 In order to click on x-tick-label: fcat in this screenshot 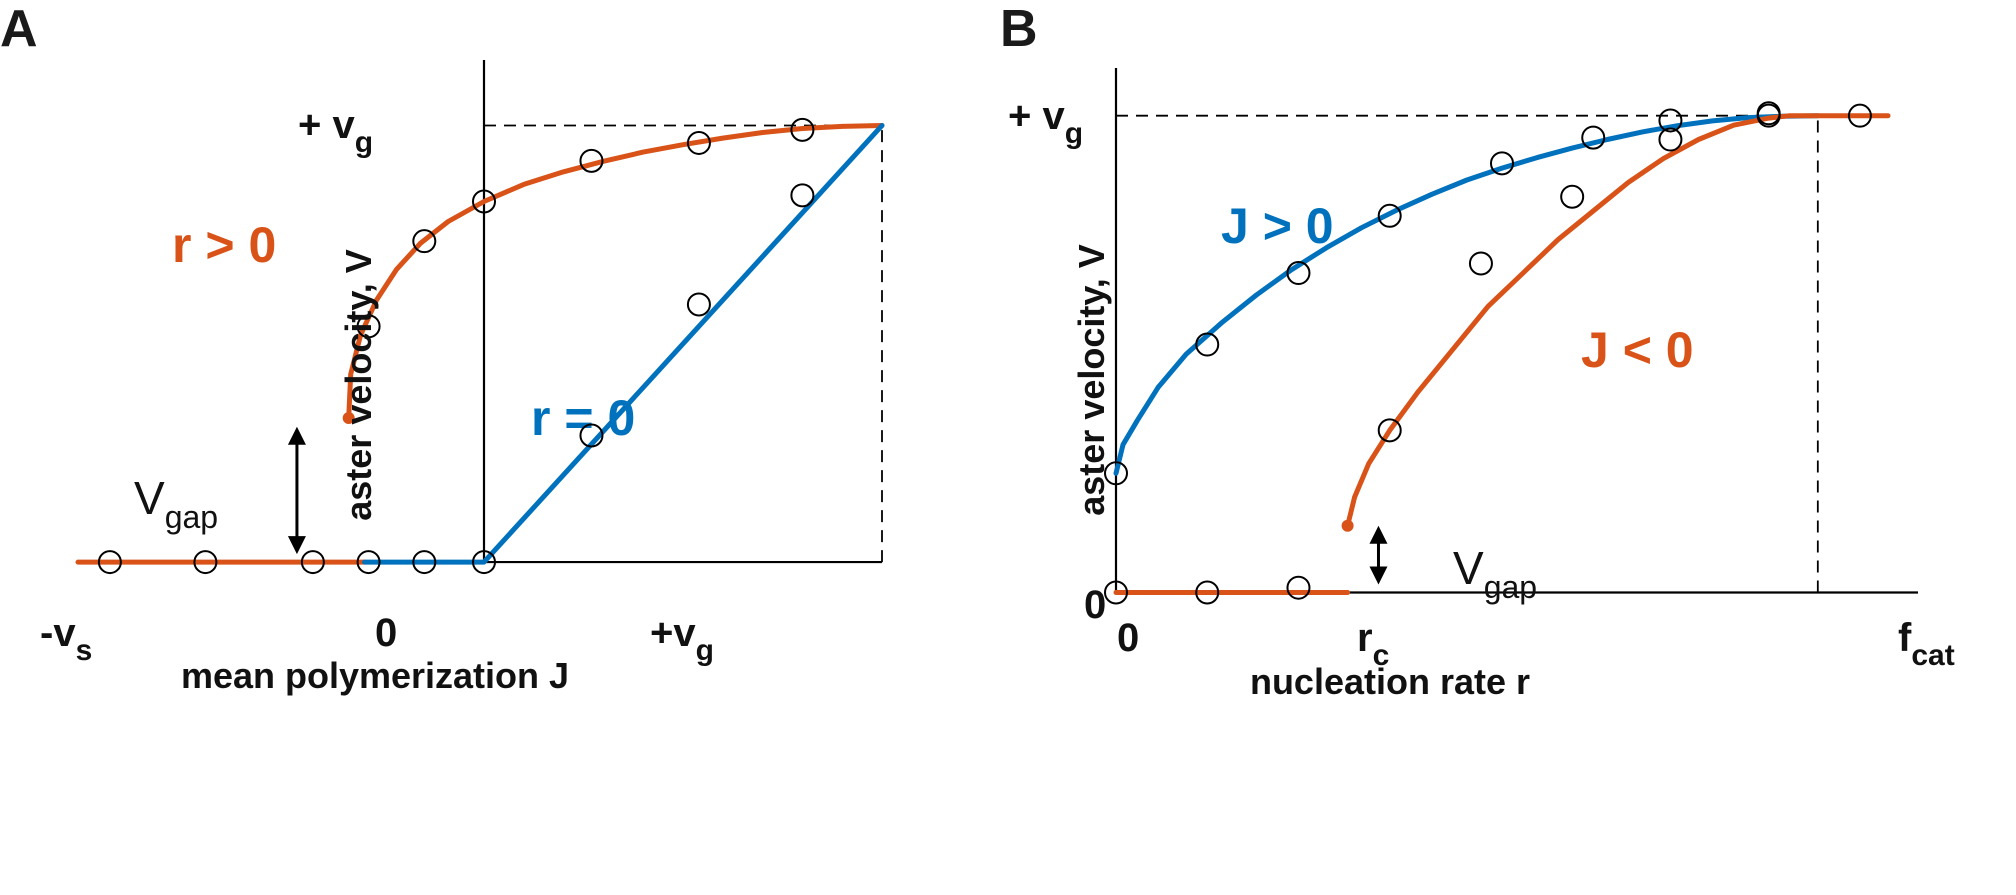, I will do `click(1926, 644)`.